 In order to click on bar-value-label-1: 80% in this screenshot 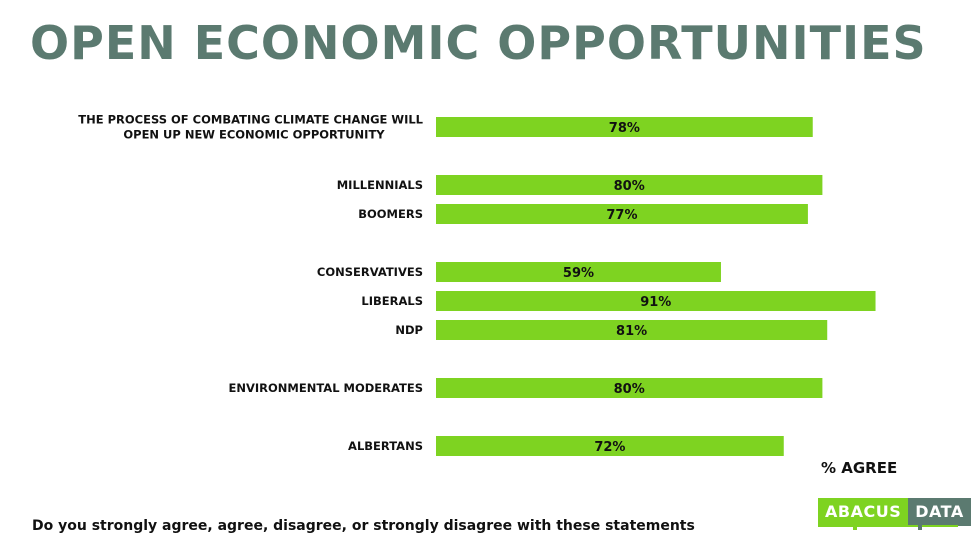, I will do `click(629, 186)`.